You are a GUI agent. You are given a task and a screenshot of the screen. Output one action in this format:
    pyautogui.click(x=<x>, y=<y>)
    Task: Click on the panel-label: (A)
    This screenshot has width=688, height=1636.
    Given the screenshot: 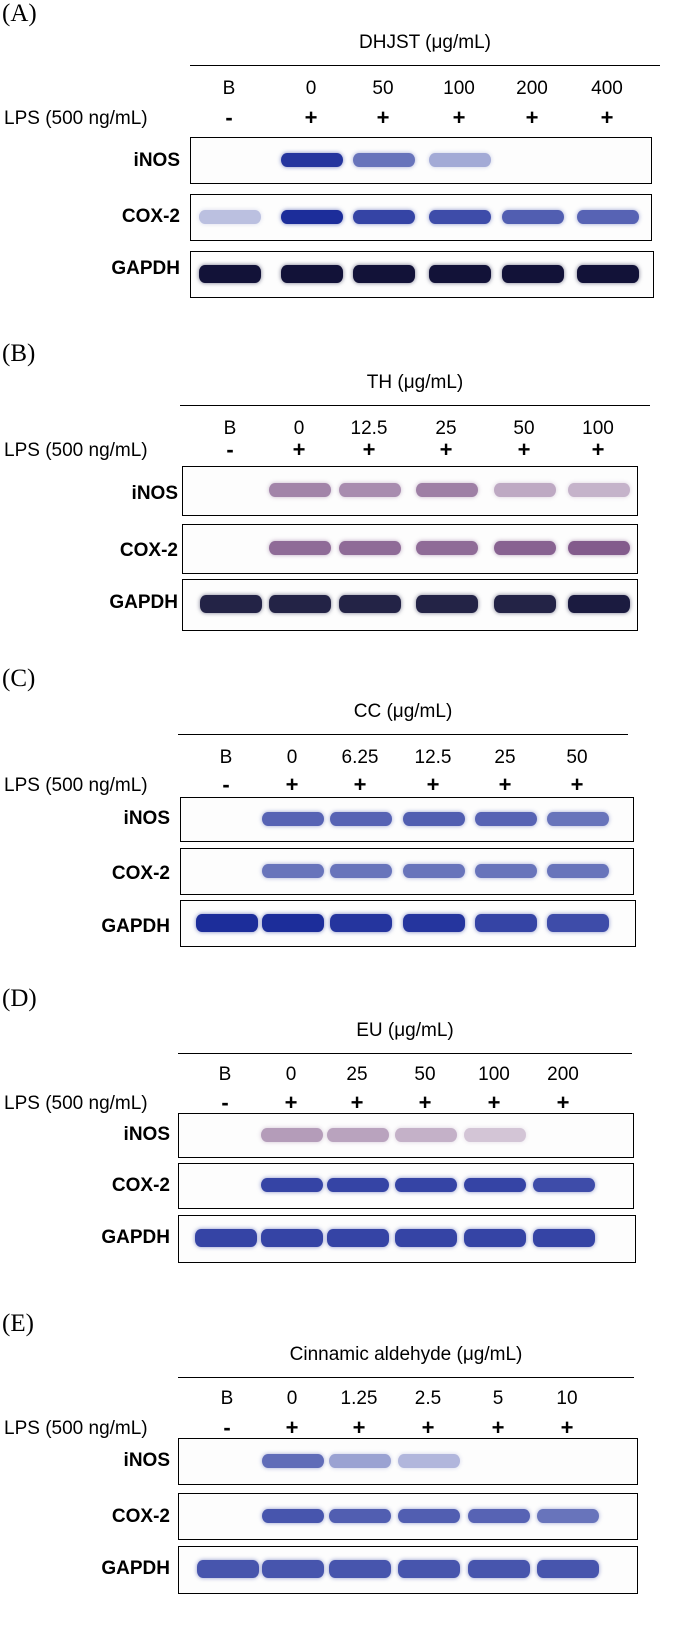 What is the action you would take?
    pyautogui.click(x=19, y=13)
    